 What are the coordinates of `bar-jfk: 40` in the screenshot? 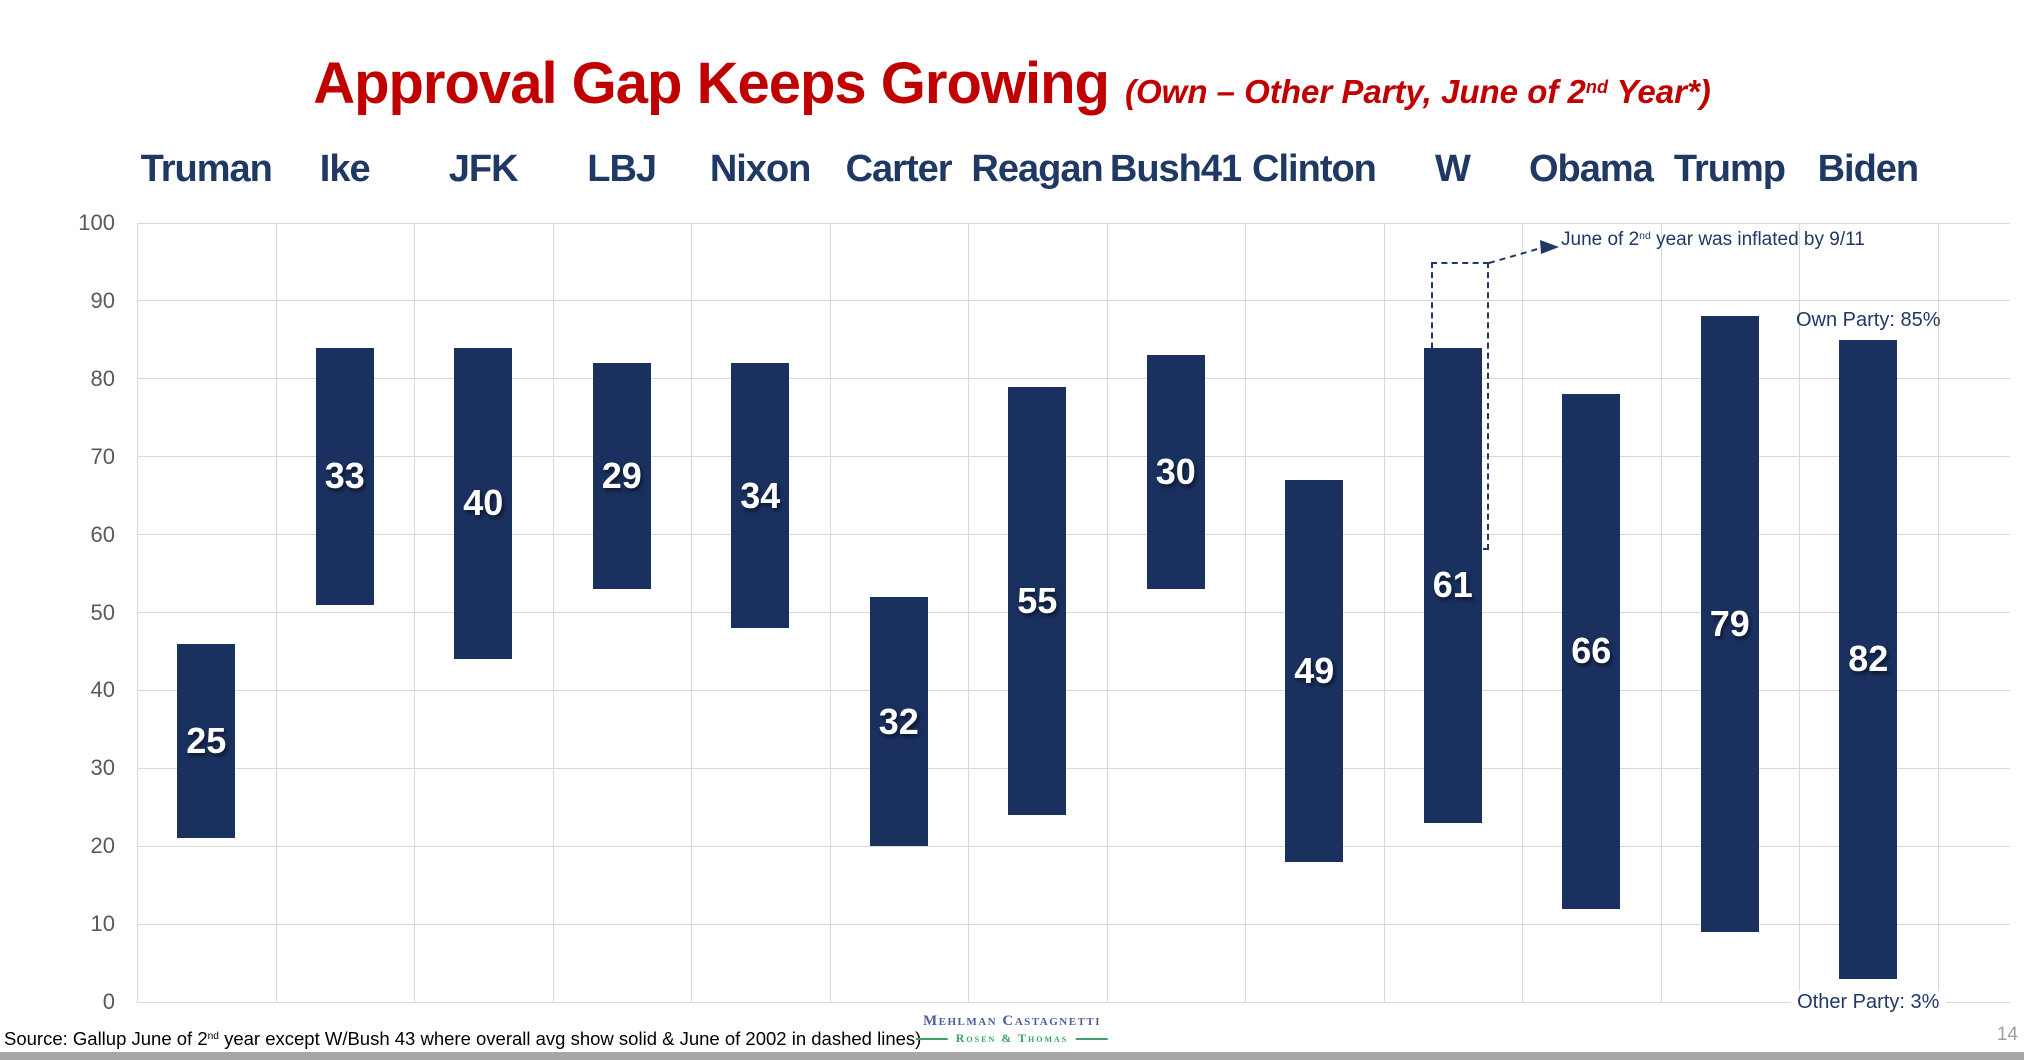 It's located at (483, 503).